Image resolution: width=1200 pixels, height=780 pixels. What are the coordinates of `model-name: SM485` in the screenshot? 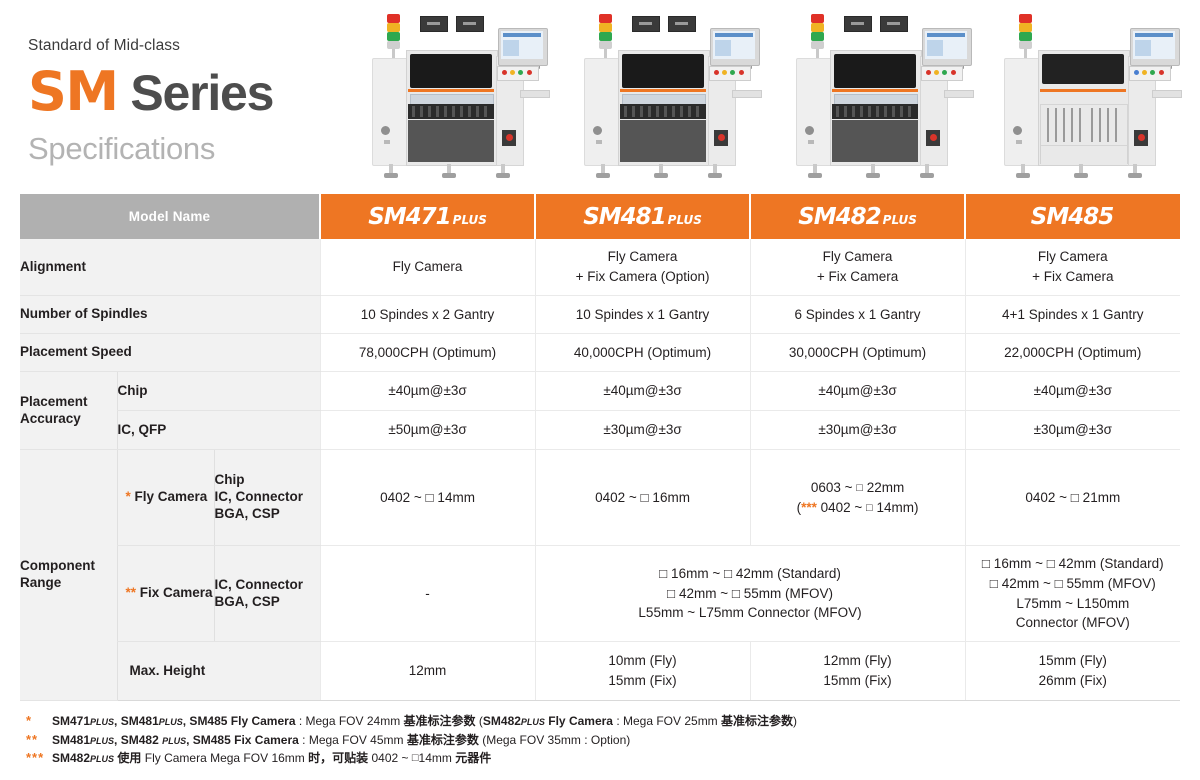 It's located at (1072, 216).